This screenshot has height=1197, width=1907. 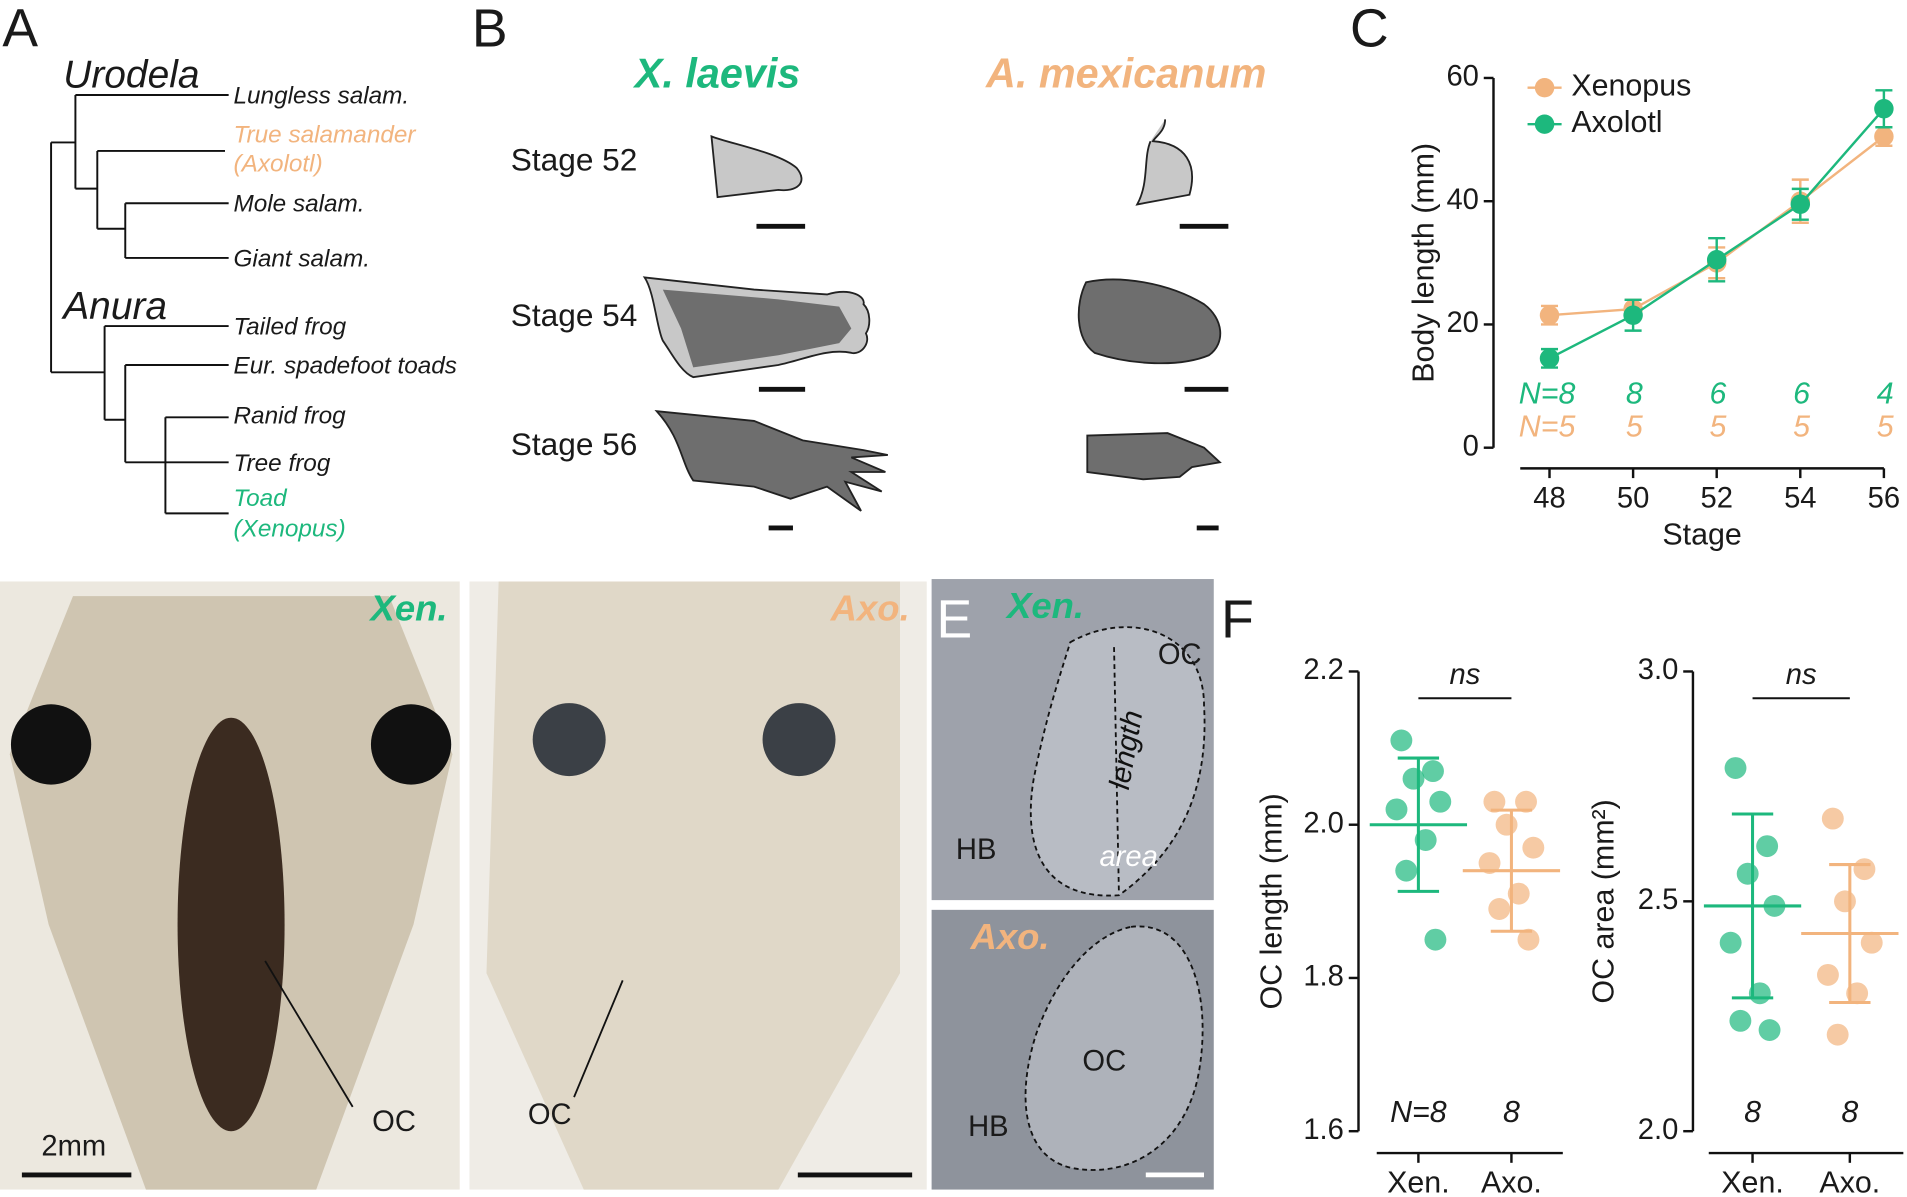 I want to click on legend-swatch, so click(x=1544, y=124).